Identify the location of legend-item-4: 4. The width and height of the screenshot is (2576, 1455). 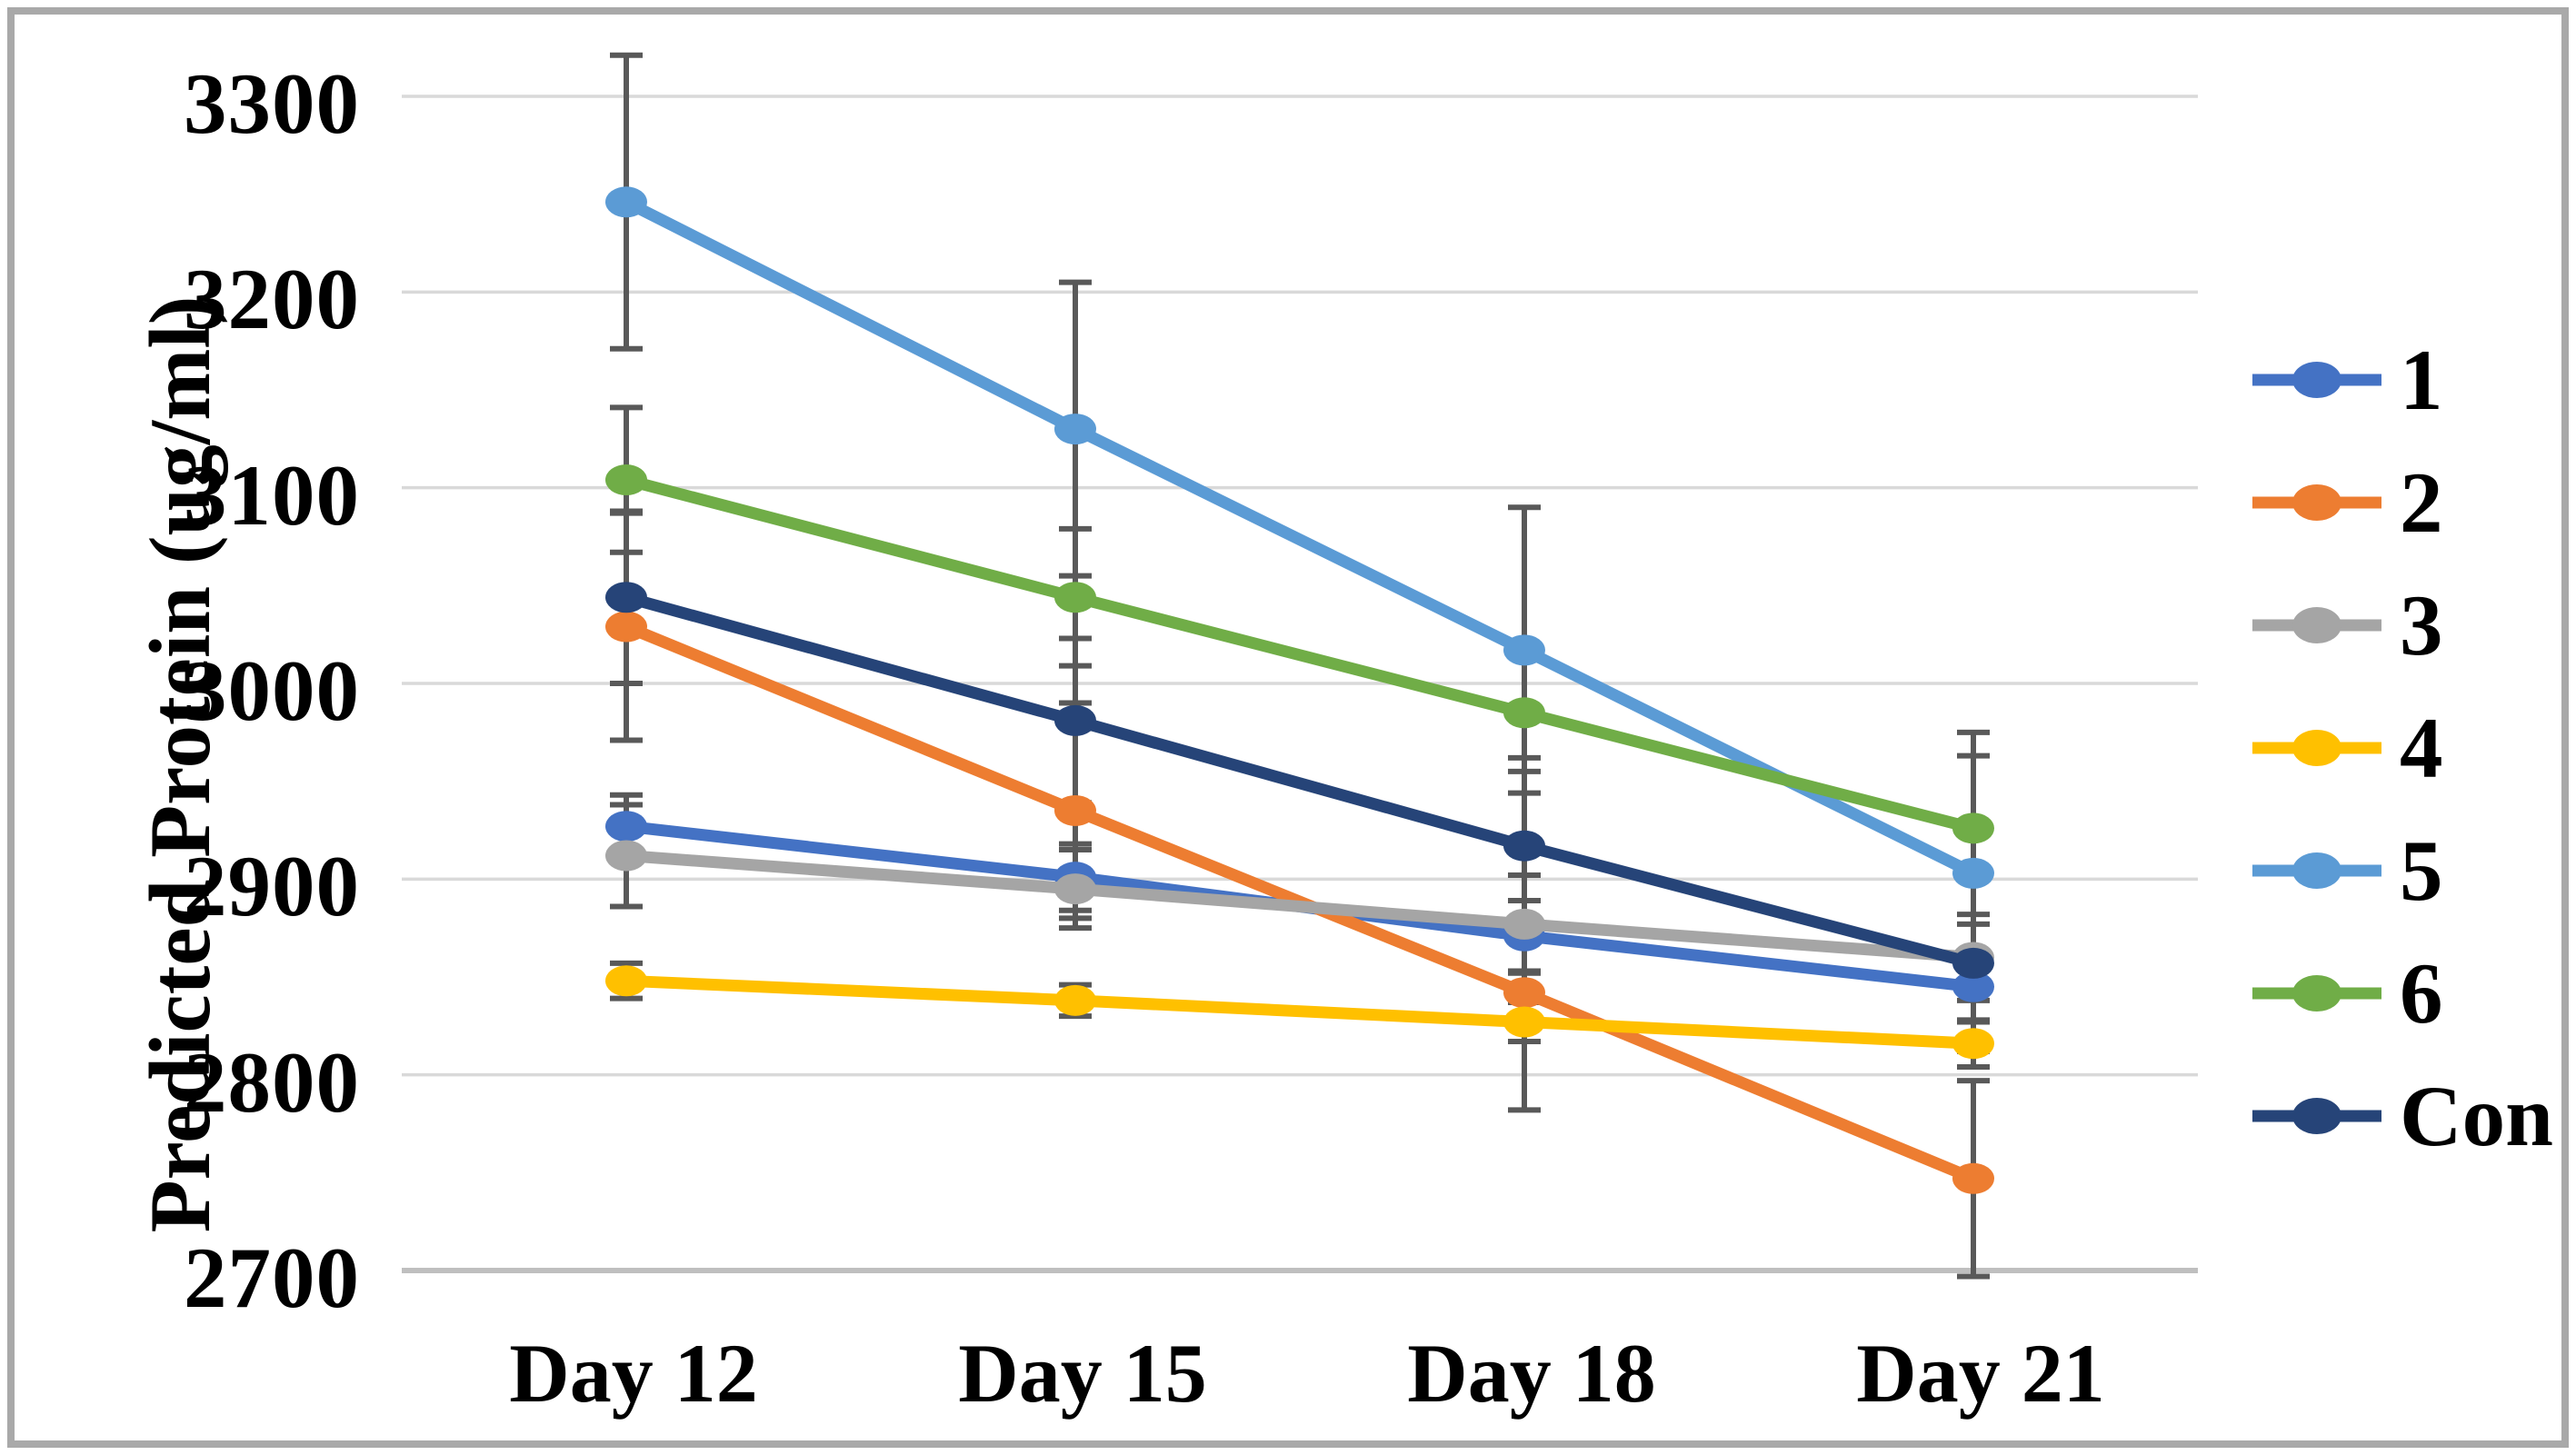
(2346, 748).